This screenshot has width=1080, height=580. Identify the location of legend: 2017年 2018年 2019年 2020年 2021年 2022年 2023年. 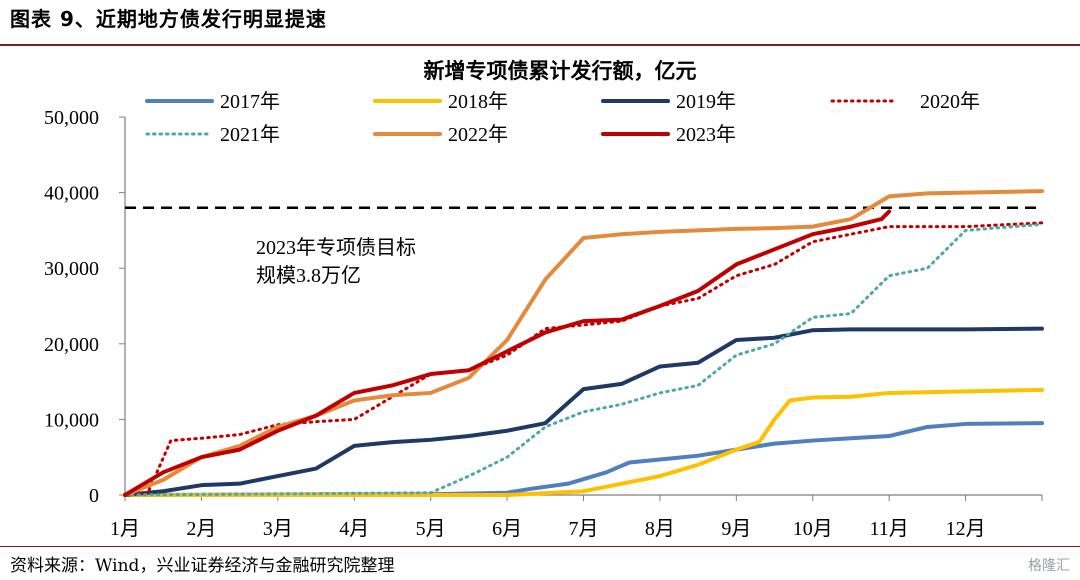
(562, 118).